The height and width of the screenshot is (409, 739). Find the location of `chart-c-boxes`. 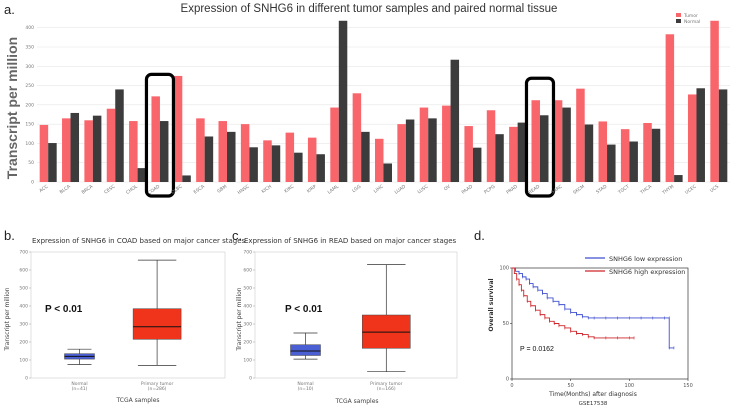

chart-c-boxes is located at coordinates (350, 318).